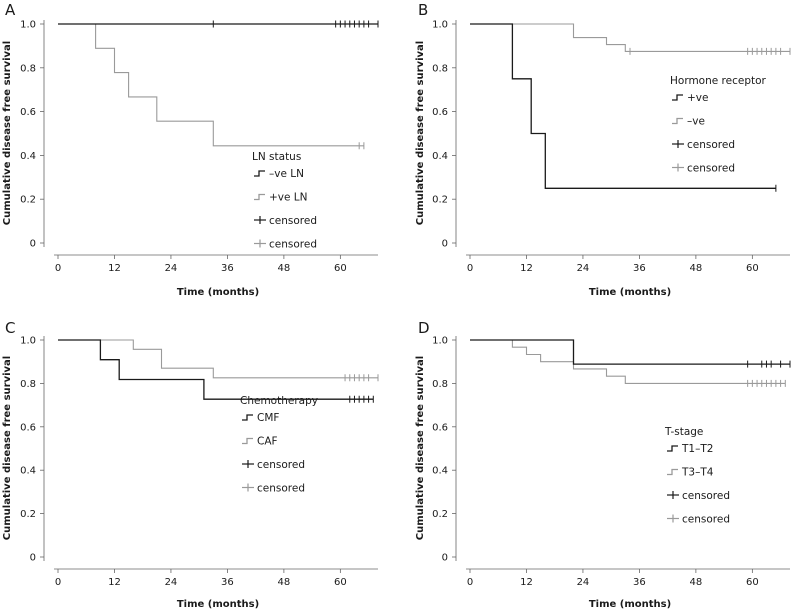  Describe the element at coordinates (286, 174) in the screenshot. I see `legend-entry: –ve LN` at that location.